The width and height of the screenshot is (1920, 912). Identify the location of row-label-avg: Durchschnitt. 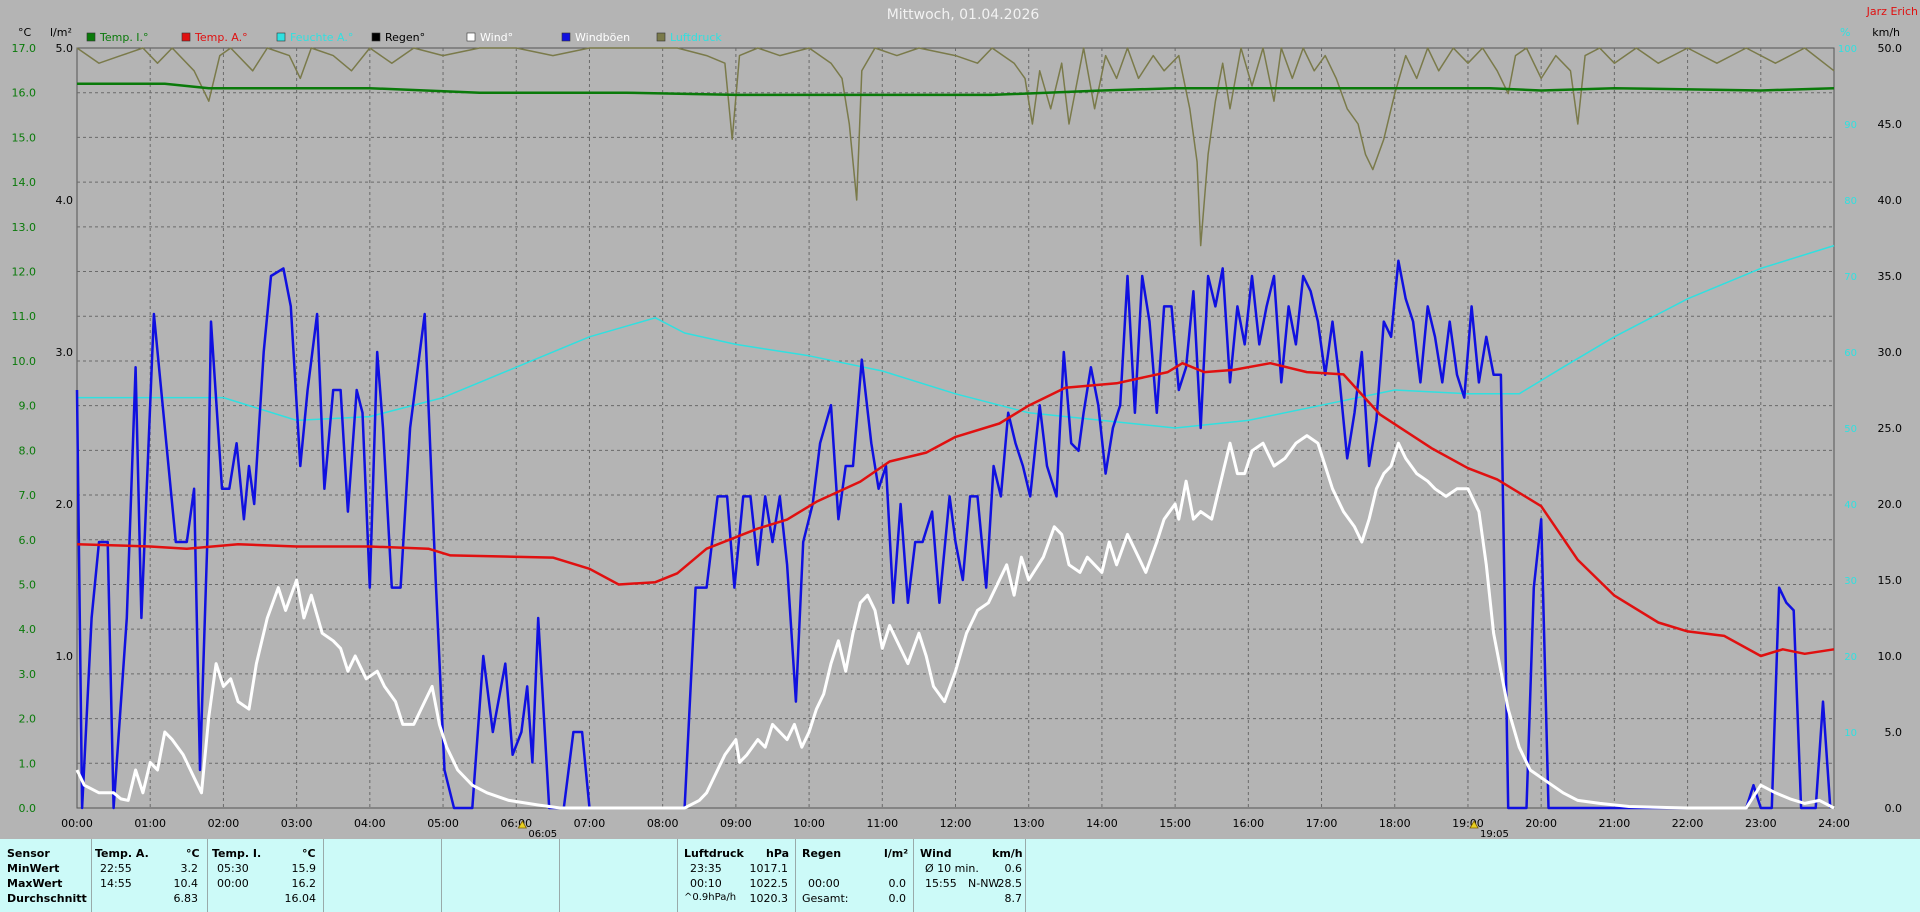
(47, 898).